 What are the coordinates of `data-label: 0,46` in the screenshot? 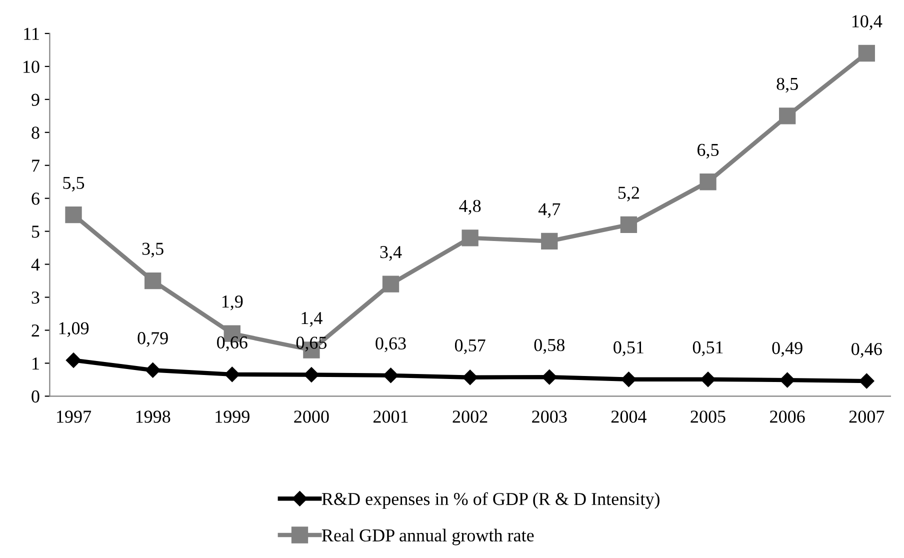 It's located at (867, 350).